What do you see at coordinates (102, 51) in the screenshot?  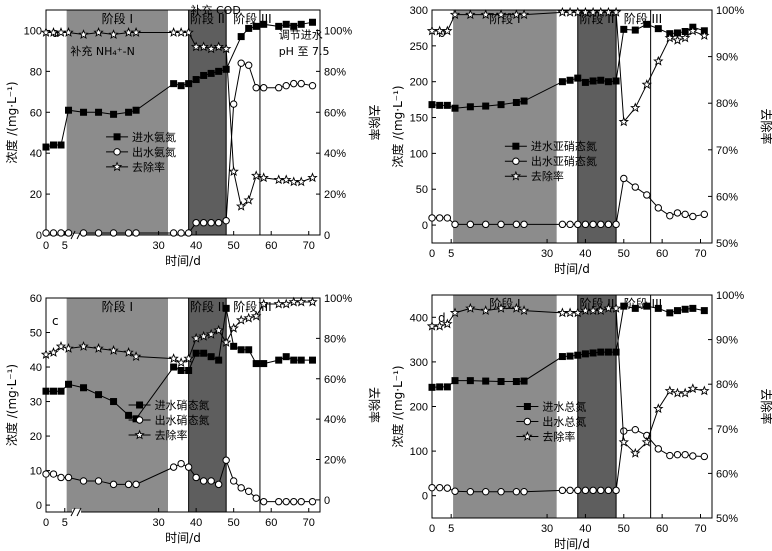 I see `annotation-text: 补充 NH₄⁺-N` at bounding box center [102, 51].